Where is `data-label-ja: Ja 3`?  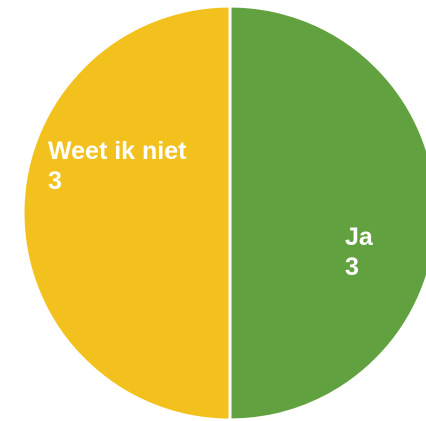
data-label-ja: Ja 3 is located at coordinates (359, 252).